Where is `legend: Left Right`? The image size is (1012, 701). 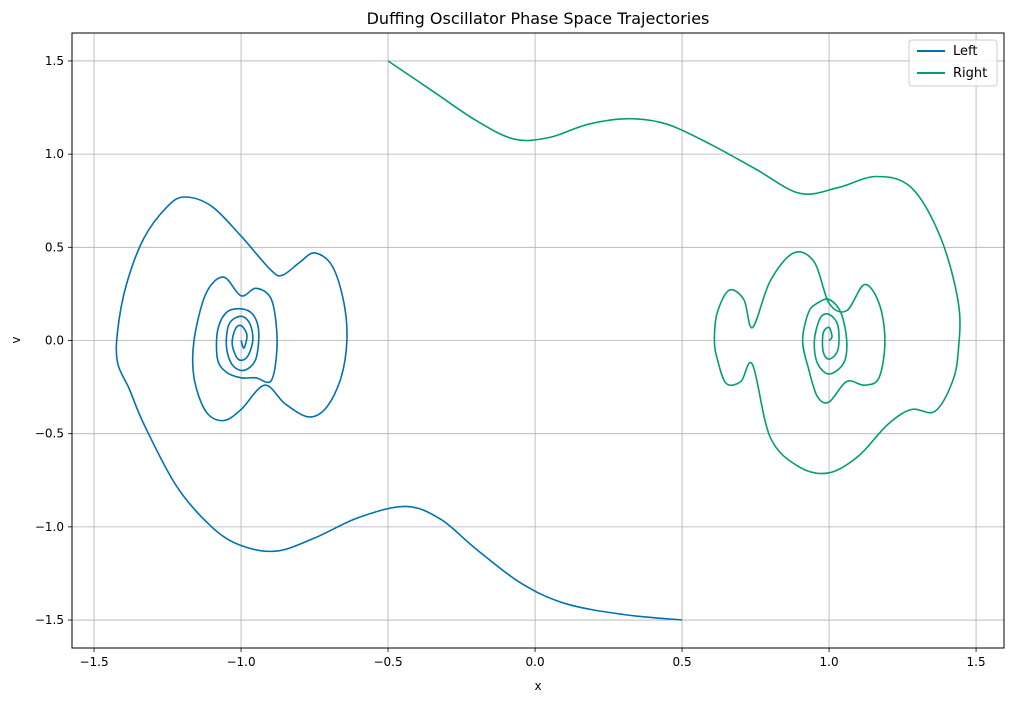
legend: Left Right is located at coordinates (953, 63).